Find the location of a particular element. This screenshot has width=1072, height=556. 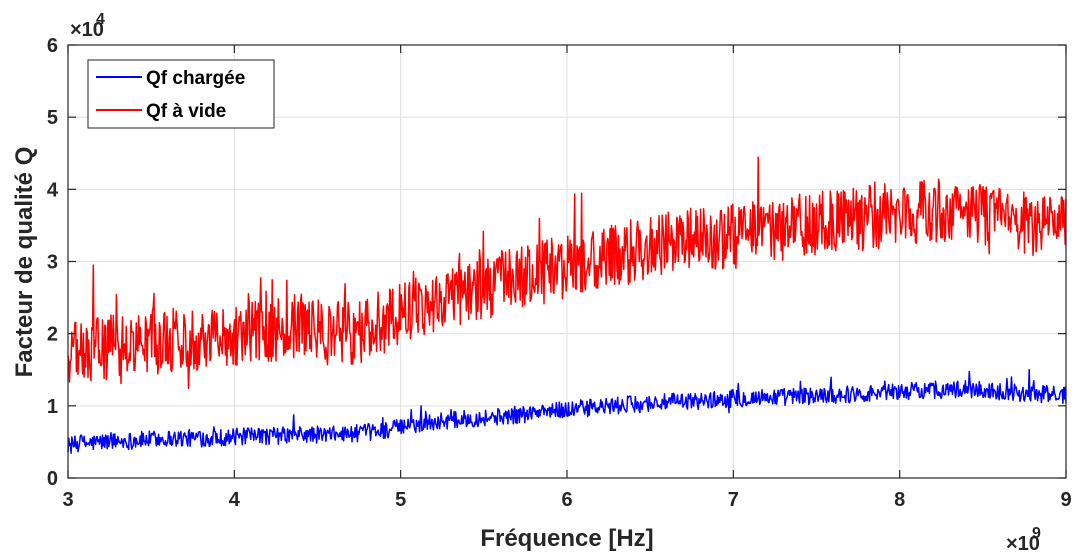

y-tick-label: 2 is located at coordinates (52, 335).